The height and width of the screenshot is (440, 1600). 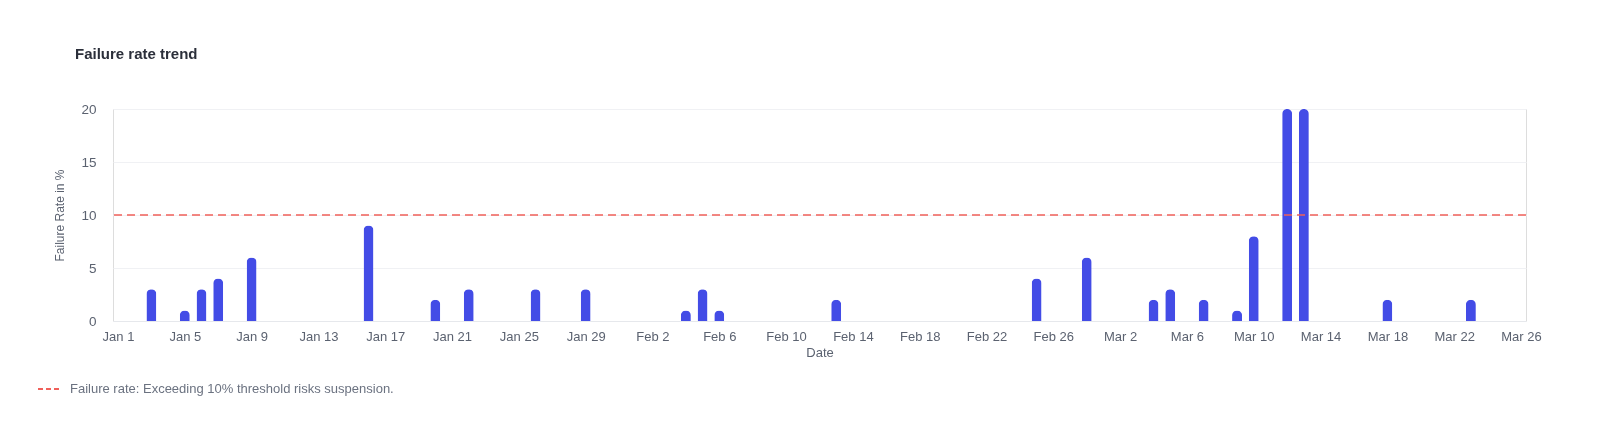 What do you see at coordinates (118, 336) in the screenshot?
I see `x-tick-label: Jan 1` at bounding box center [118, 336].